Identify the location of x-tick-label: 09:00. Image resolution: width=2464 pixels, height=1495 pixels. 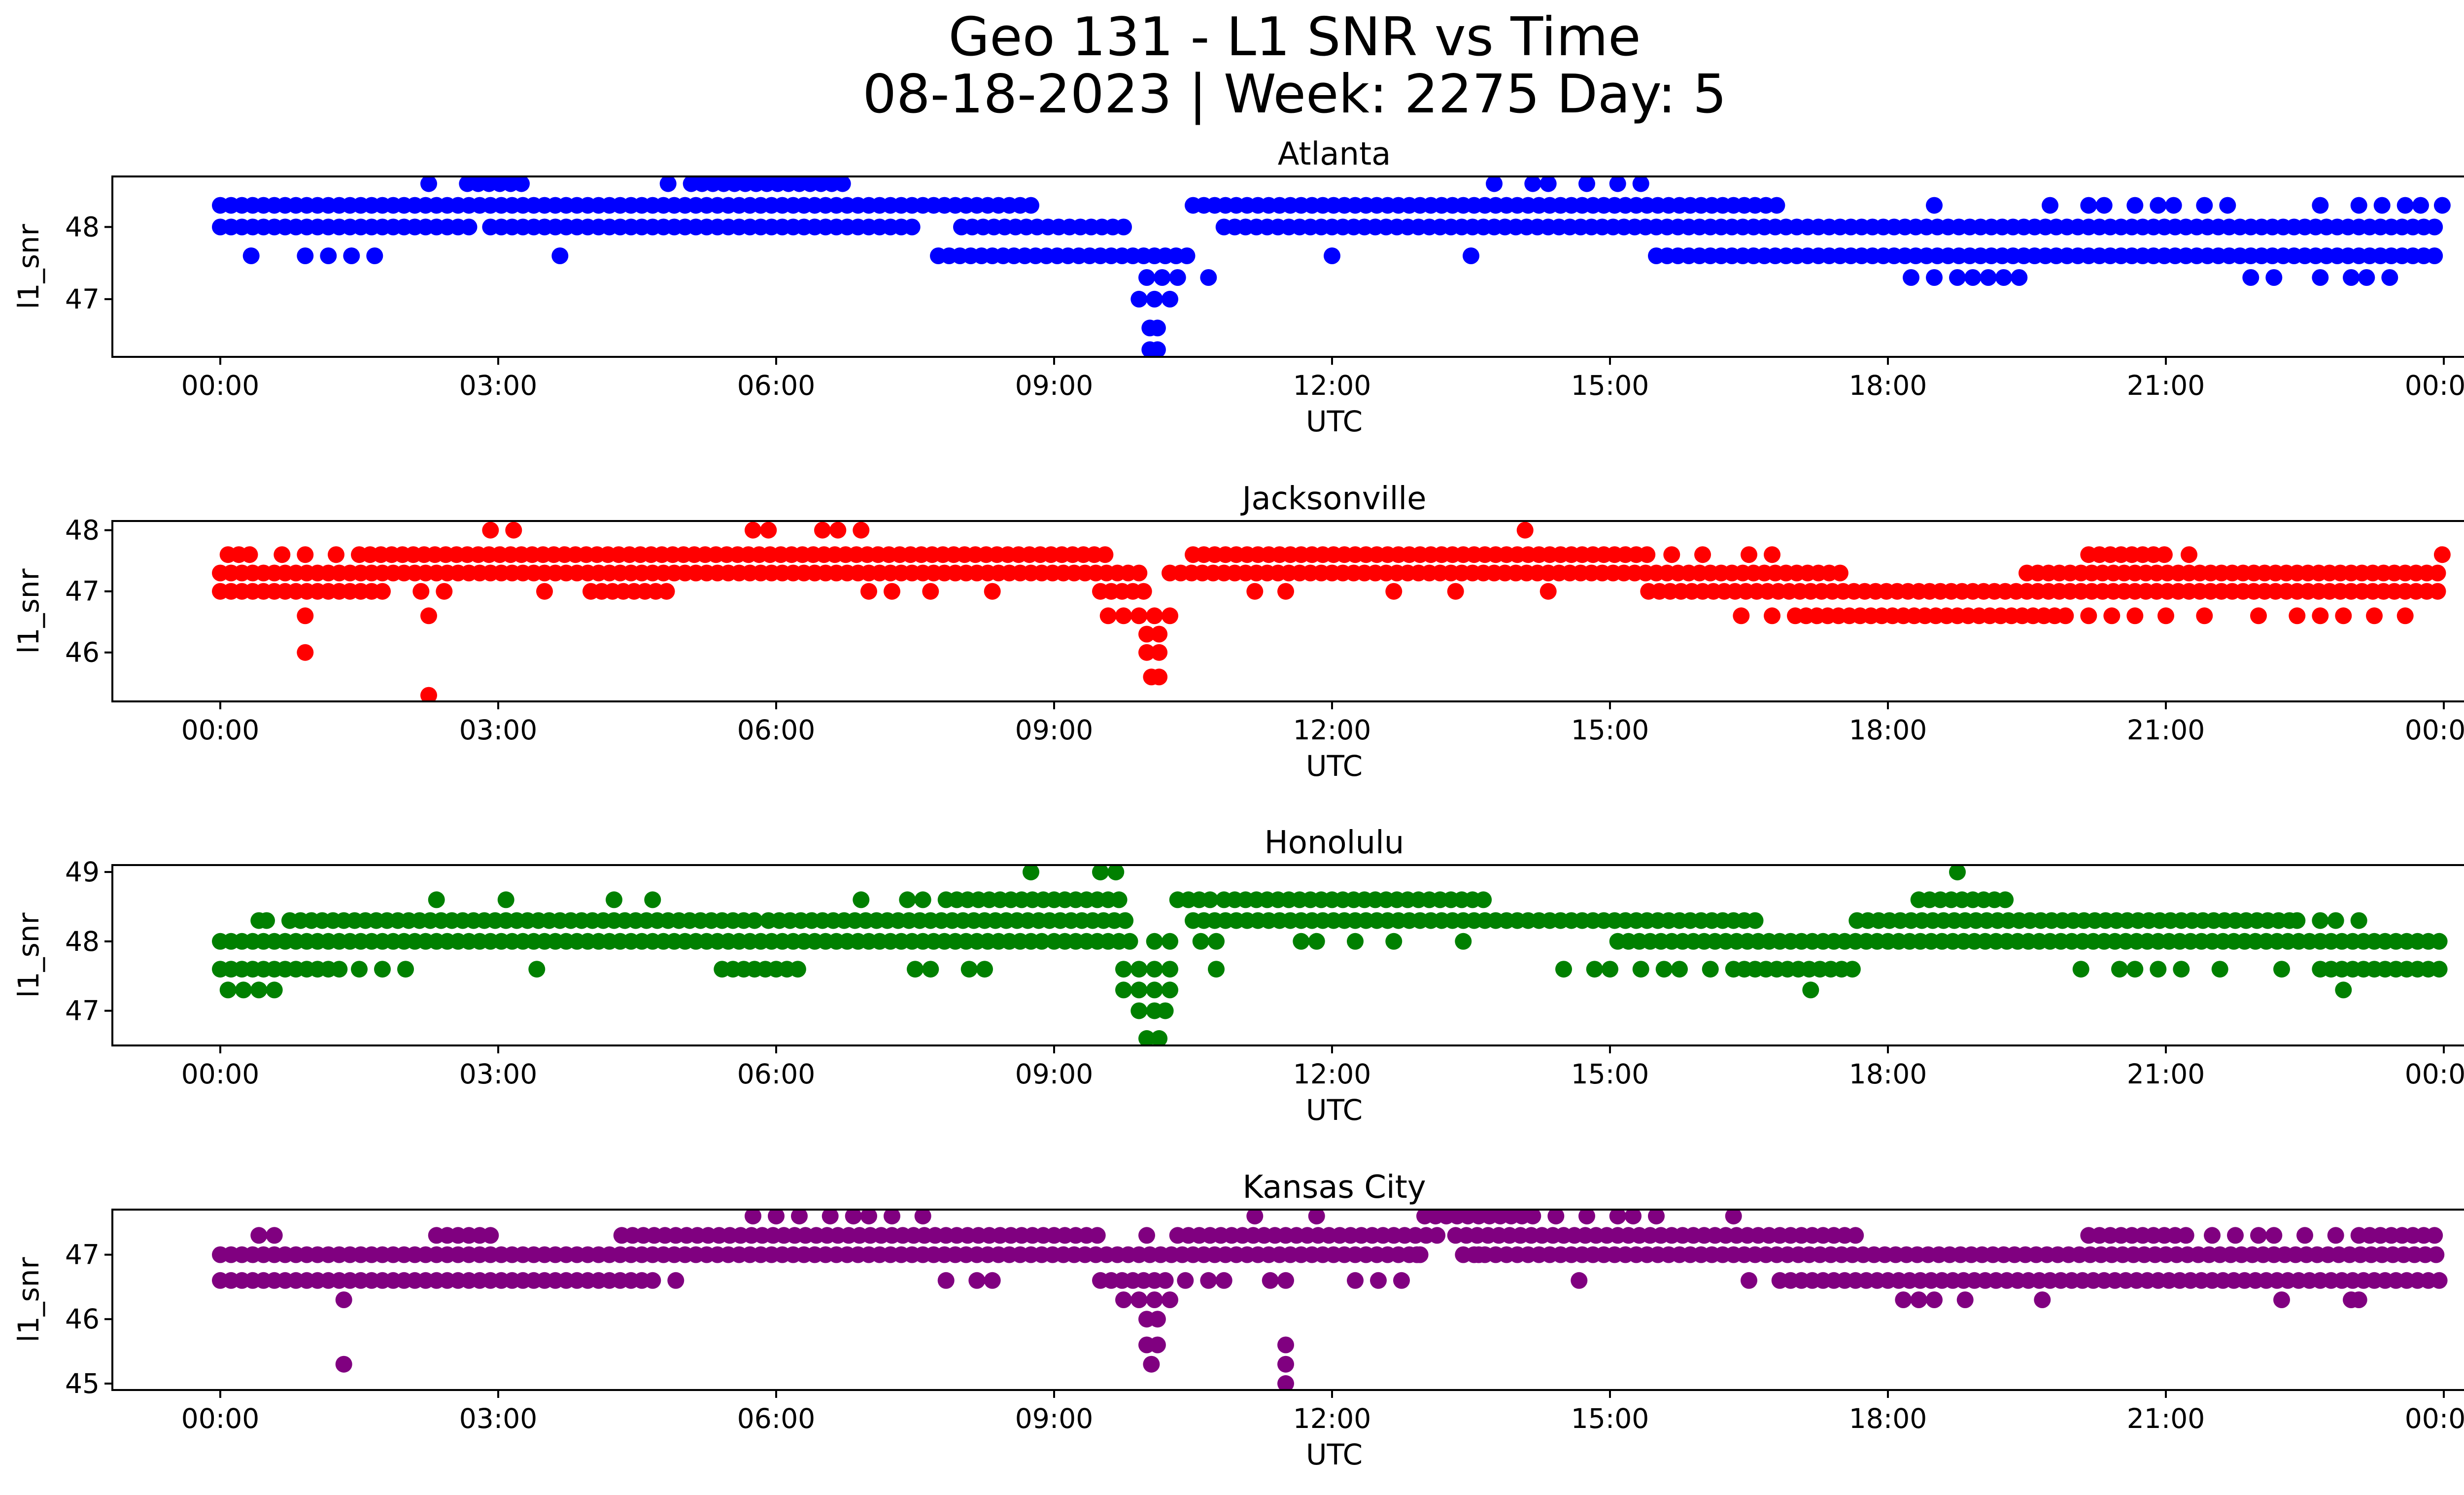
(1054, 1418).